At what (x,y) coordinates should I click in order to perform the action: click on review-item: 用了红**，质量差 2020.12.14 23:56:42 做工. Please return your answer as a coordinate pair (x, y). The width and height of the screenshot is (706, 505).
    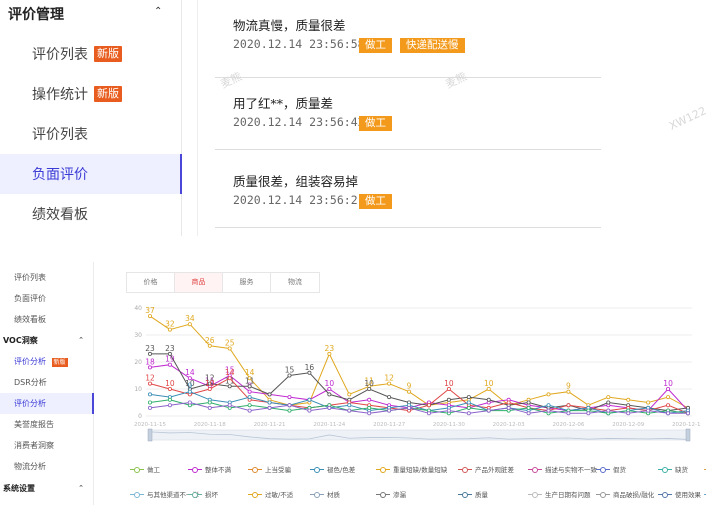
    Looking at the image, I should click on (408, 111).